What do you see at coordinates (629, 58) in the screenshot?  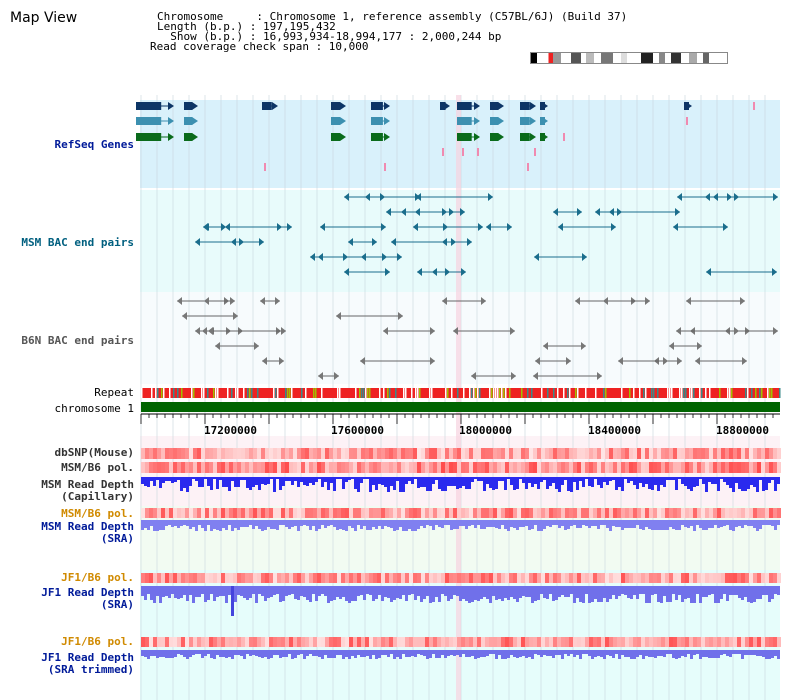 I see `chromosome-ideogram` at bounding box center [629, 58].